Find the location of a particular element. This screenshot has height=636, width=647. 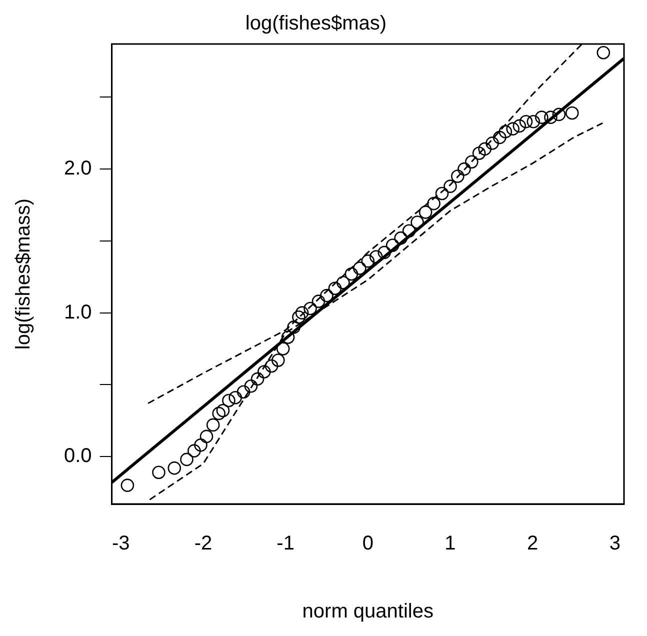

x-tick-label: -3 is located at coordinates (121, 543).